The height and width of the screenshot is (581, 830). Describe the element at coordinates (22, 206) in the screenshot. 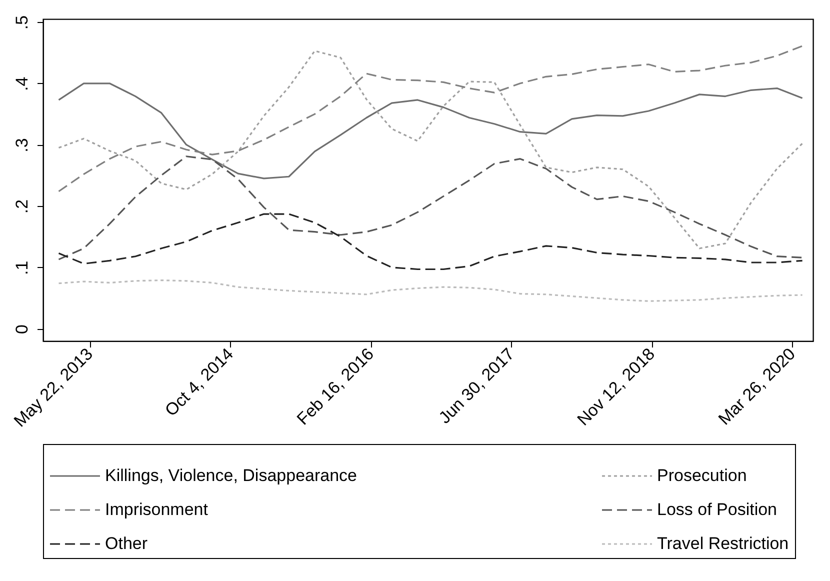

I see `y-tick-label: .2` at that location.